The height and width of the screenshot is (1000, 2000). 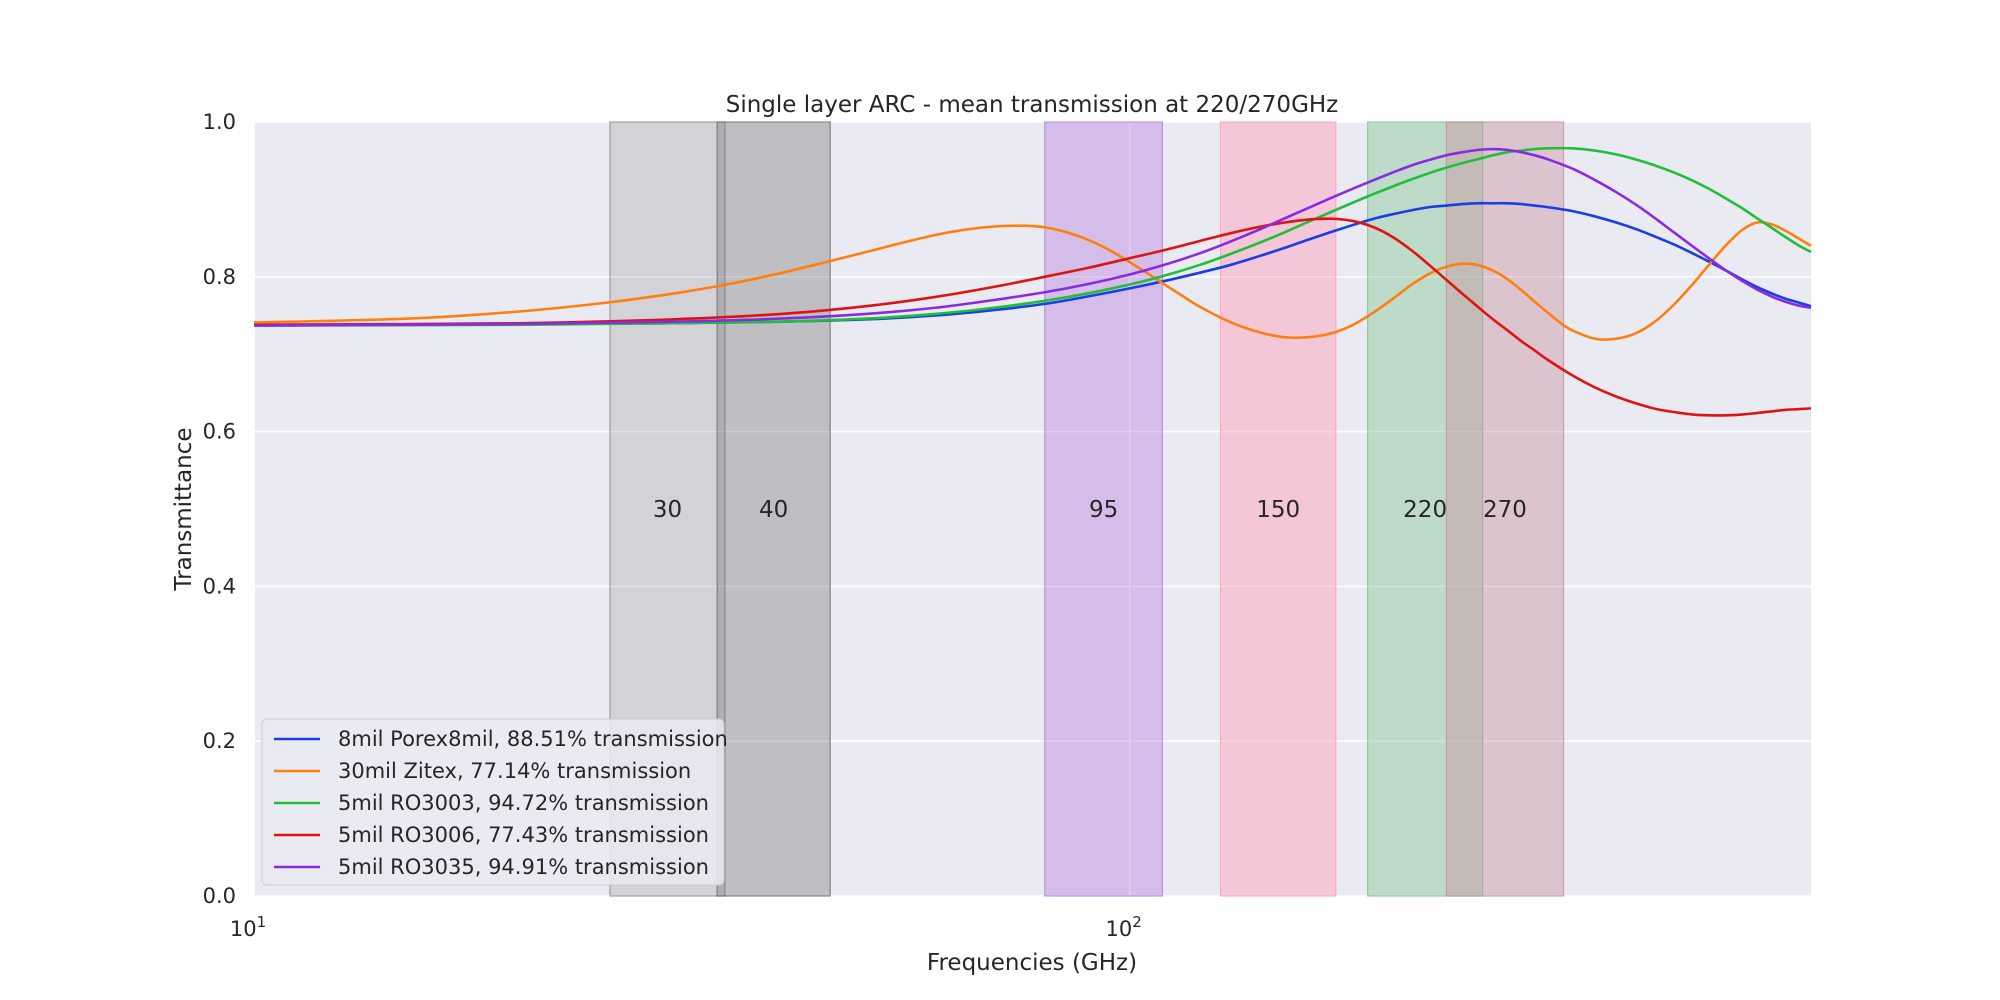 I want to click on band-label-40: 40, so click(x=773, y=510).